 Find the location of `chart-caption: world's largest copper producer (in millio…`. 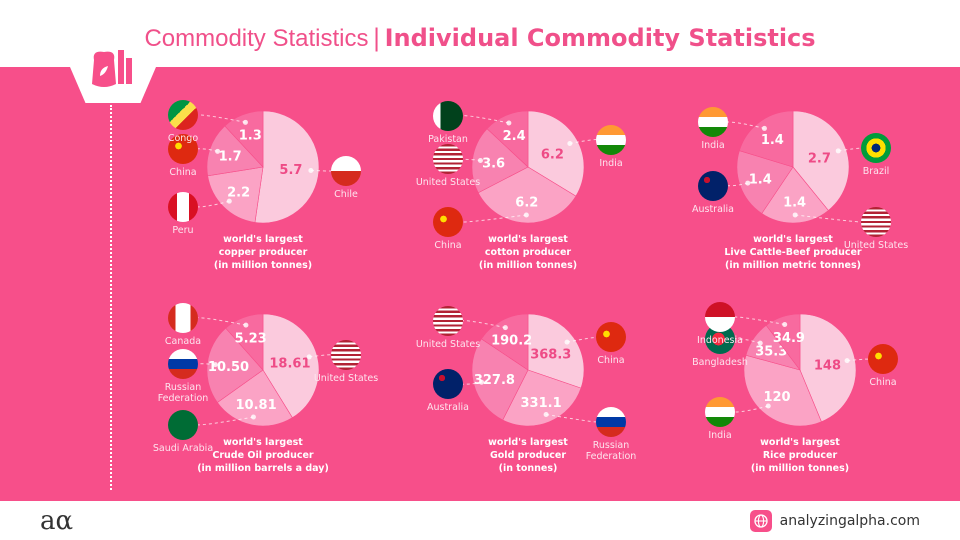

chart-caption: world's largest copper producer (in millio… is located at coordinates (263, 252).